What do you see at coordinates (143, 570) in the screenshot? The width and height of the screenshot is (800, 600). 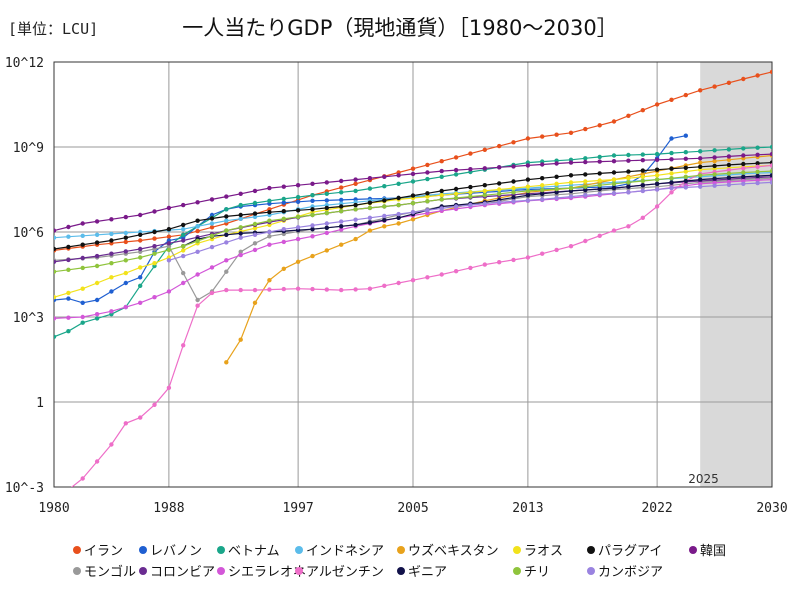 I see `legend-marker` at bounding box center [143, 570].